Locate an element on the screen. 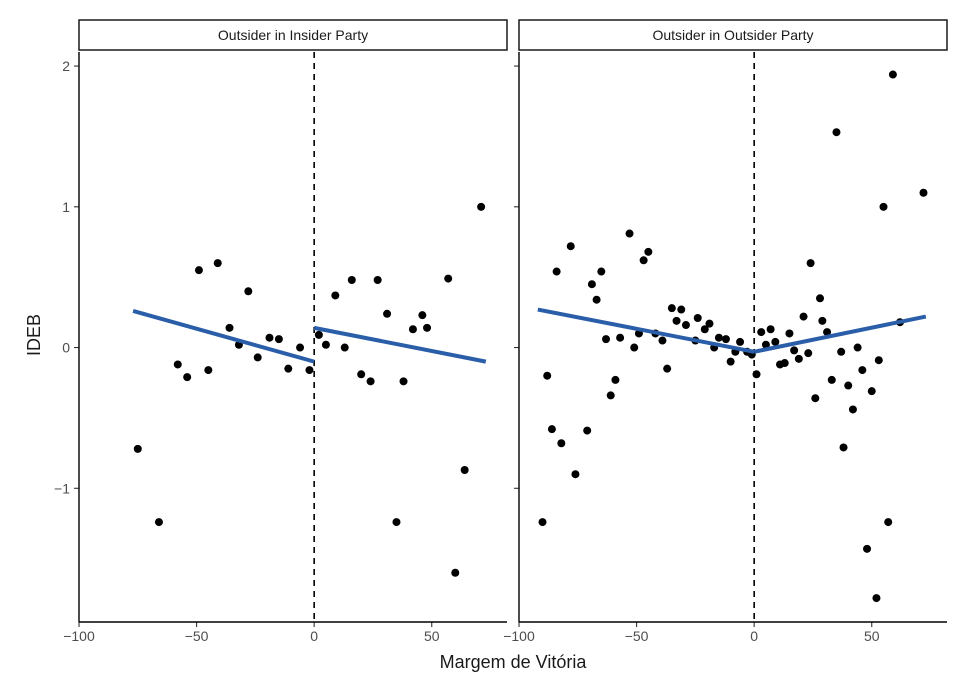  y-tick-label: −1 is located at coordinates (62, 488).